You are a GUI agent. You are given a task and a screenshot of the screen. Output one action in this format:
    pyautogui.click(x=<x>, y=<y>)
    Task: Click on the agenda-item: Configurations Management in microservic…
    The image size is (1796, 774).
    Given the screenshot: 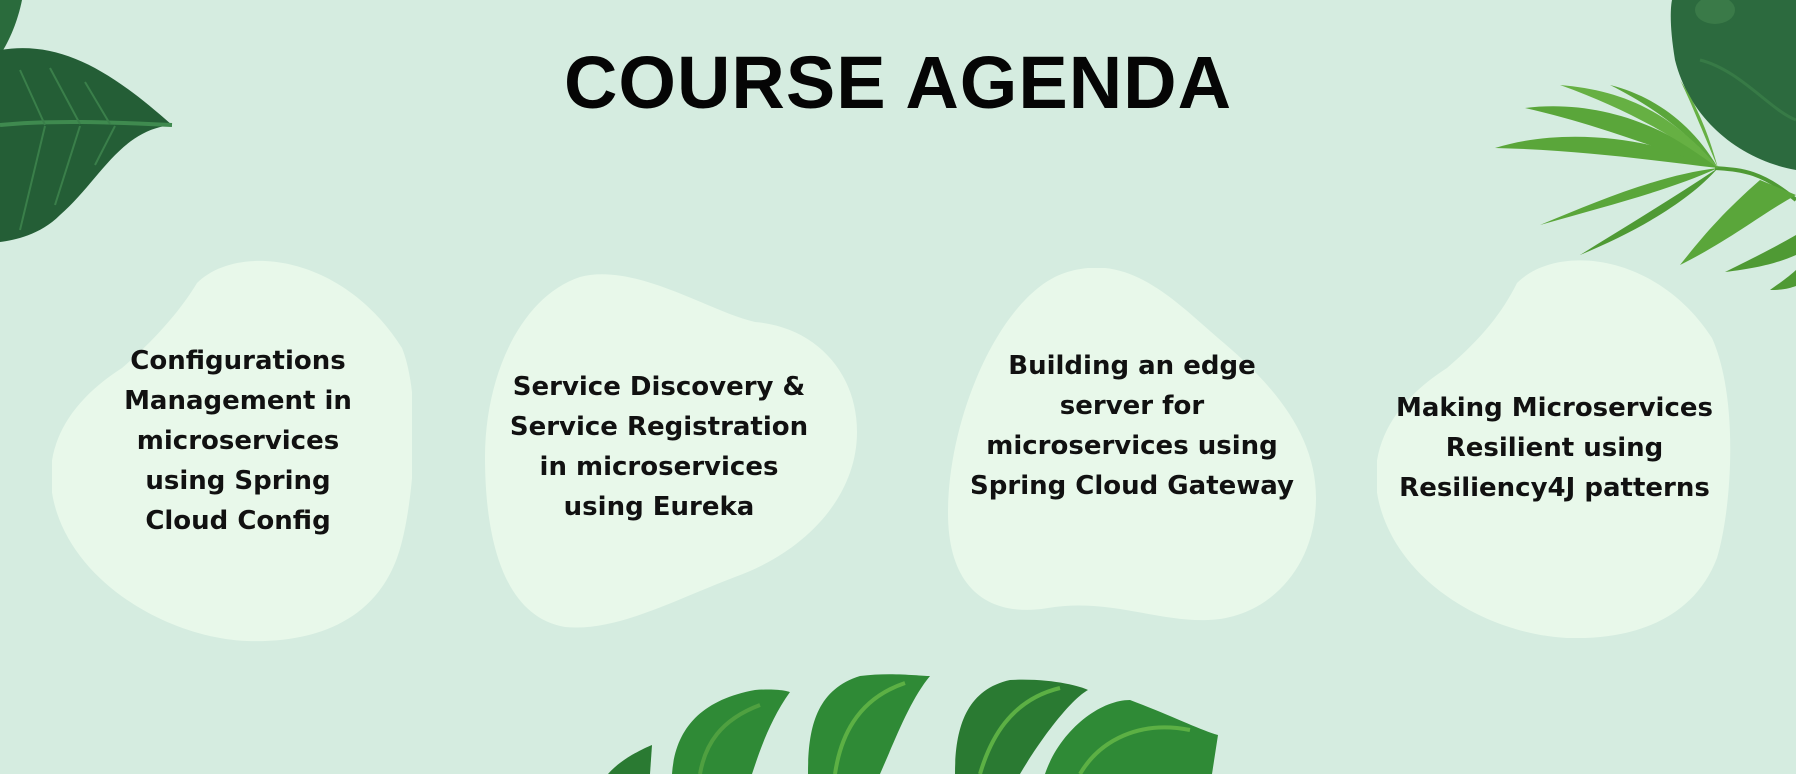 What is the action you would take?
    pyautogui.click(x=232, y=450)
    